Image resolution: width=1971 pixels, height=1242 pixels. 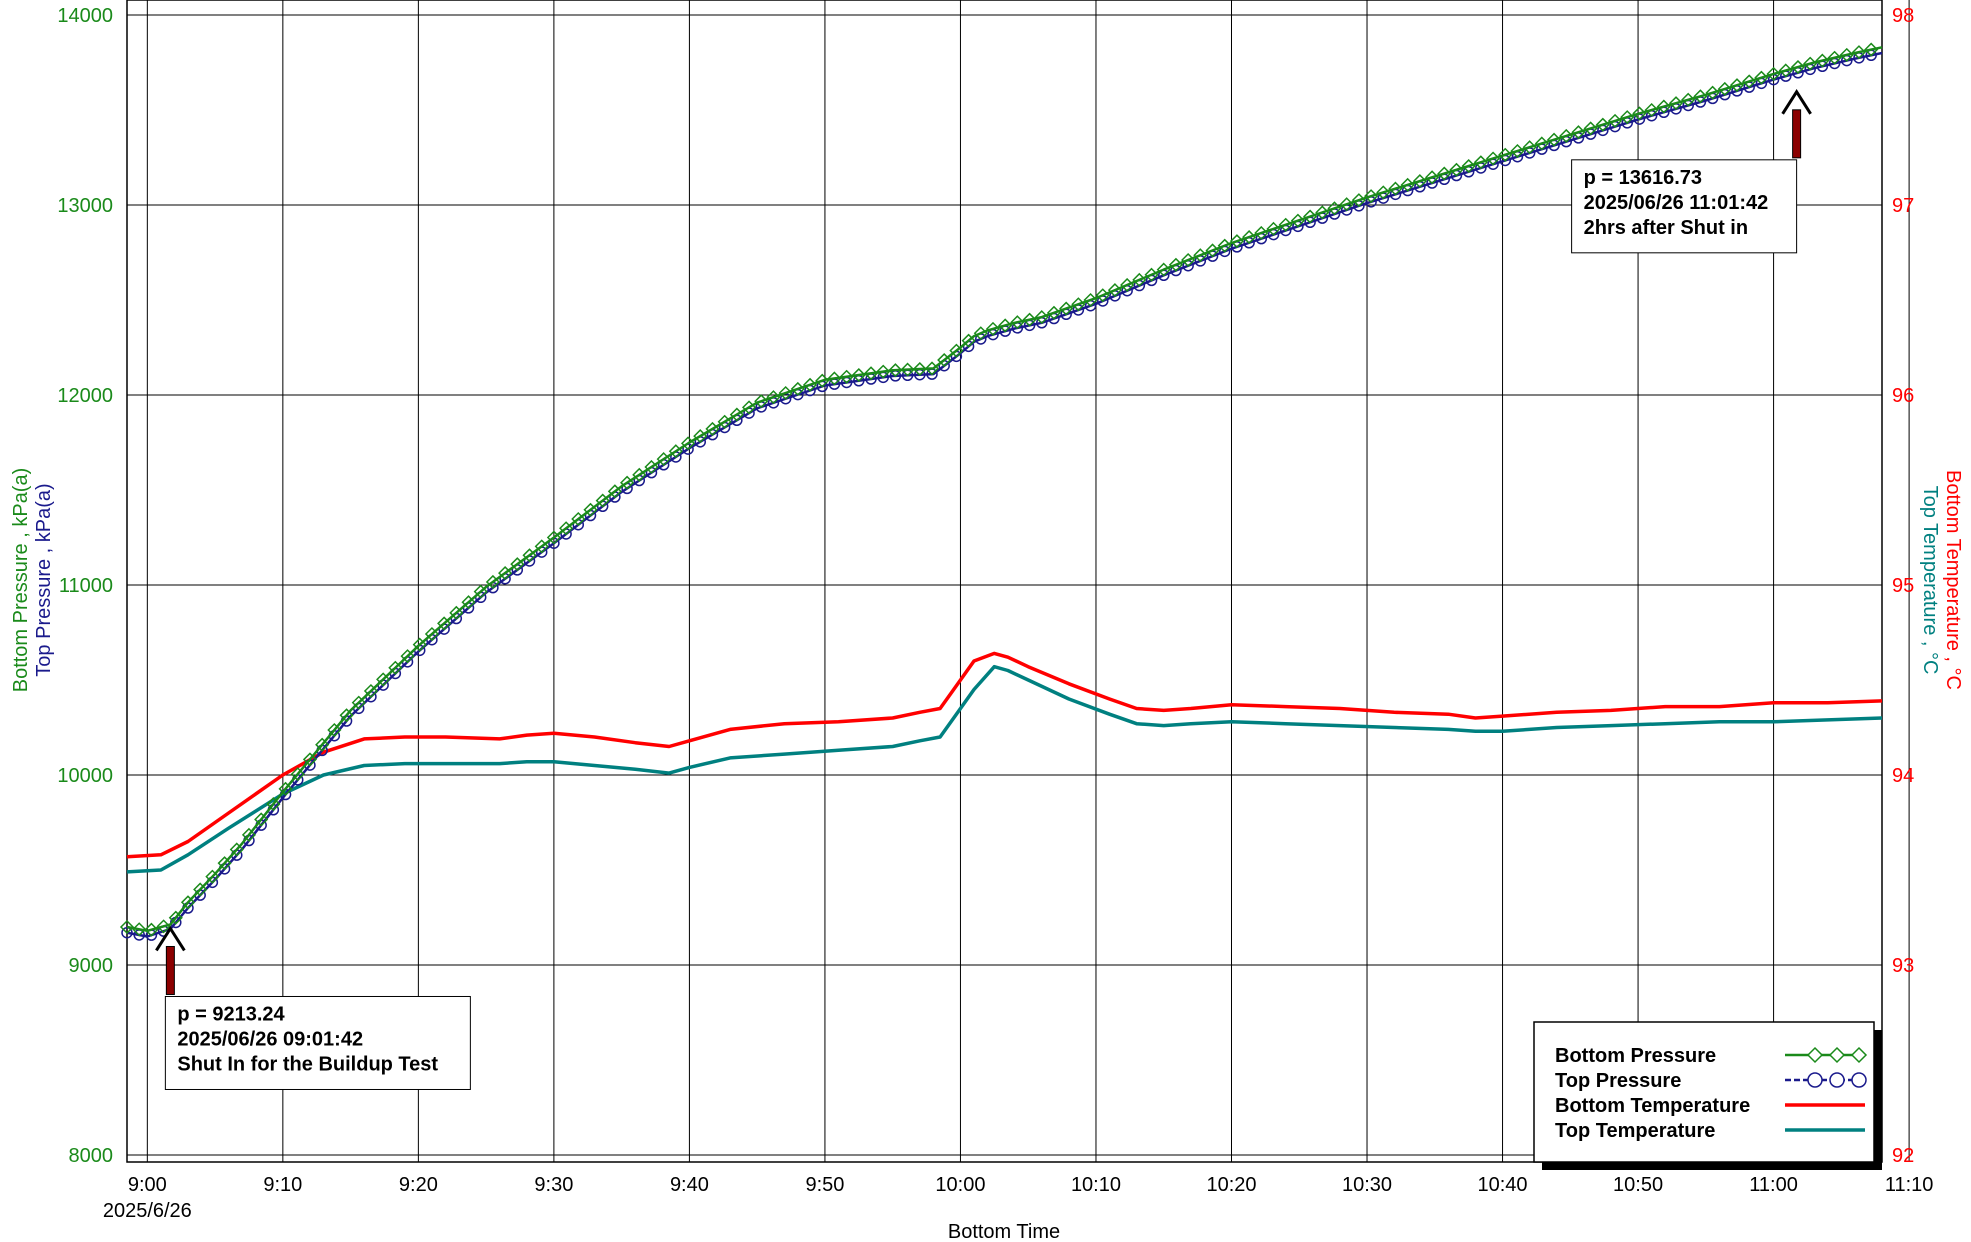 What do you see at coordinates (21, 580) in the screenshot?
I see `left-axis-title-bottom-pressure: Bottom Pressure , kPa(a)` at bounding box center [21, 580].